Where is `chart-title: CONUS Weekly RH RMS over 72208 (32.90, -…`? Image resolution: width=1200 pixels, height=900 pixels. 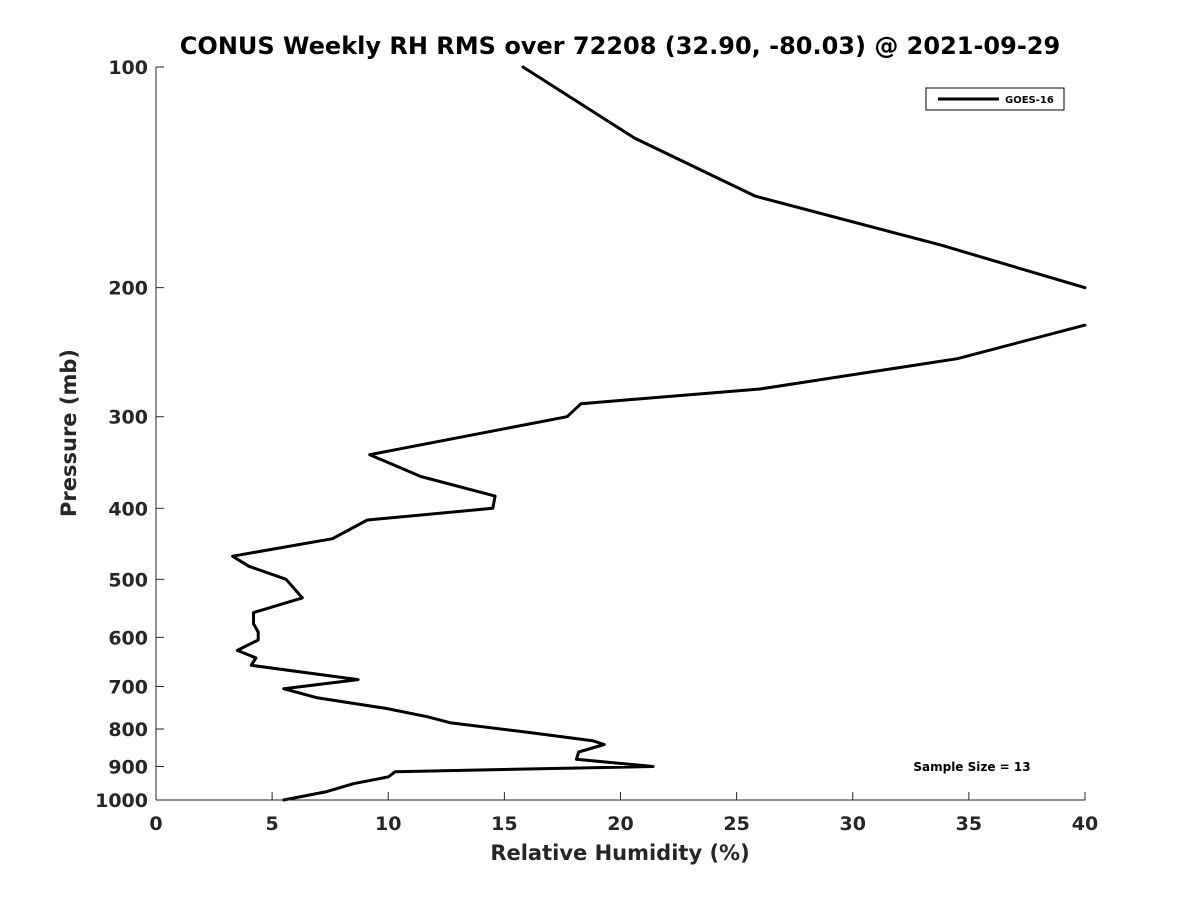
chart-title: CONUS Weekly RH RMS over 72208 (32.90, -… is located at coordinates (620, 46).